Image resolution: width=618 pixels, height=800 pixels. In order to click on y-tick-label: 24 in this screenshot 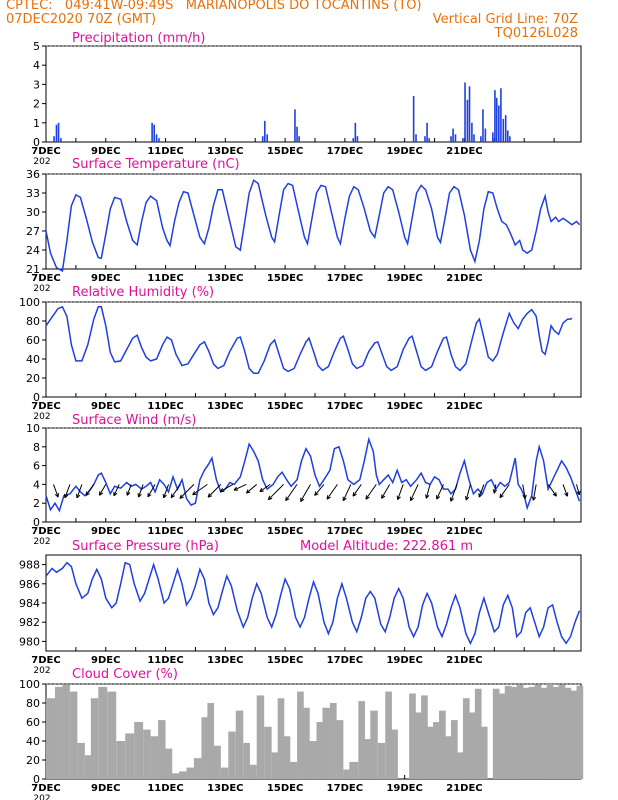, I will do `click(33, 250)`.